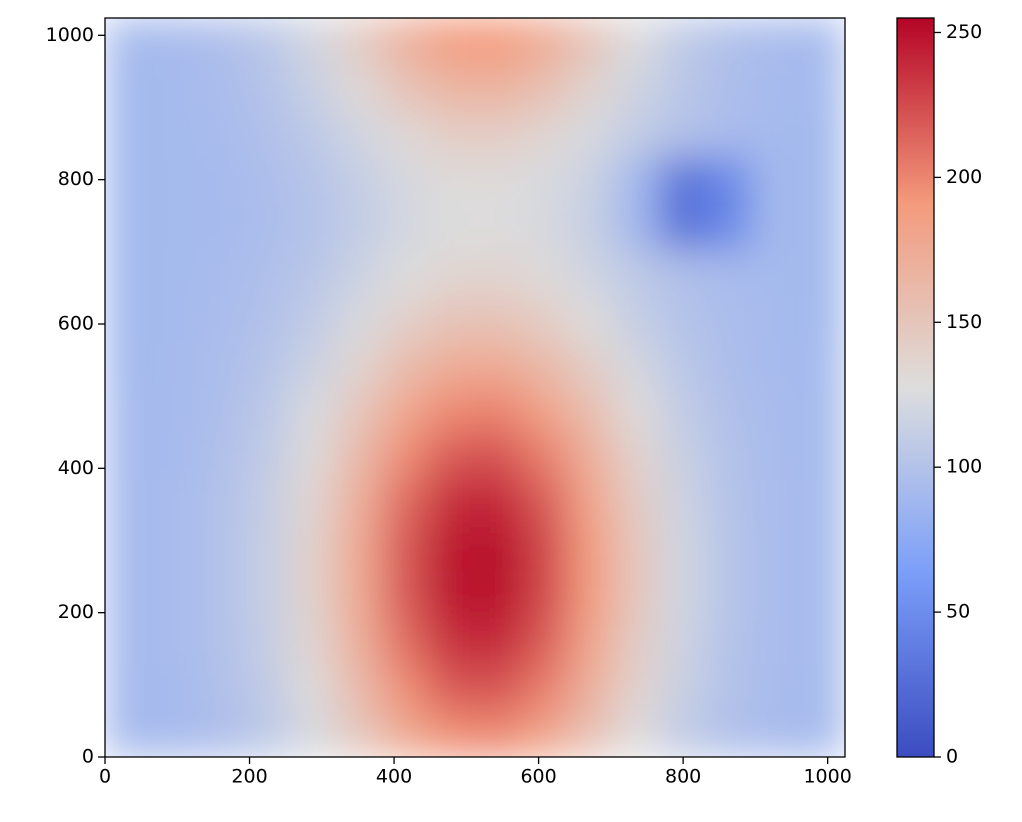 Image resolution: width=1022 pixels, height=822 pixels. What do you see at coordinates (70, 35) in the screenshot?
I see `y-tick-label: 1000` at bounding box center [70, 35].